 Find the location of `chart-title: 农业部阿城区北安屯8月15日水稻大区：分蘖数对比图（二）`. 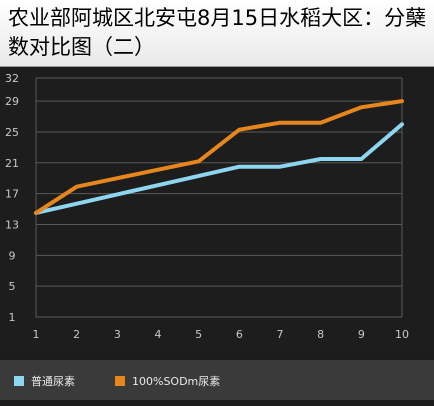

chart-title: 农业部阿城区北安屯8月15日水稻大区：分蘖数对比图（二） is located at coordinates (217, 32).